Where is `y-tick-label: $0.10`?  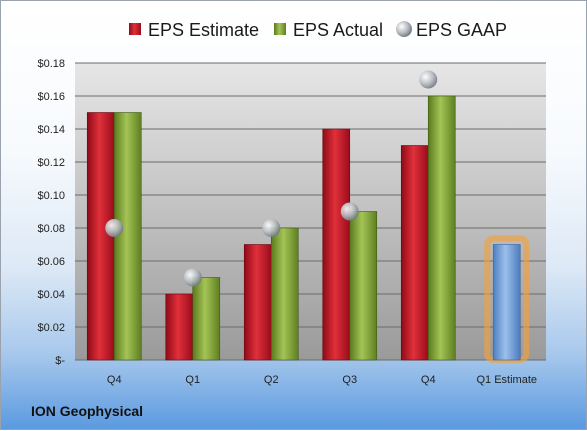 y-tick-label: $0.10 is located at coordinates (51, 196).